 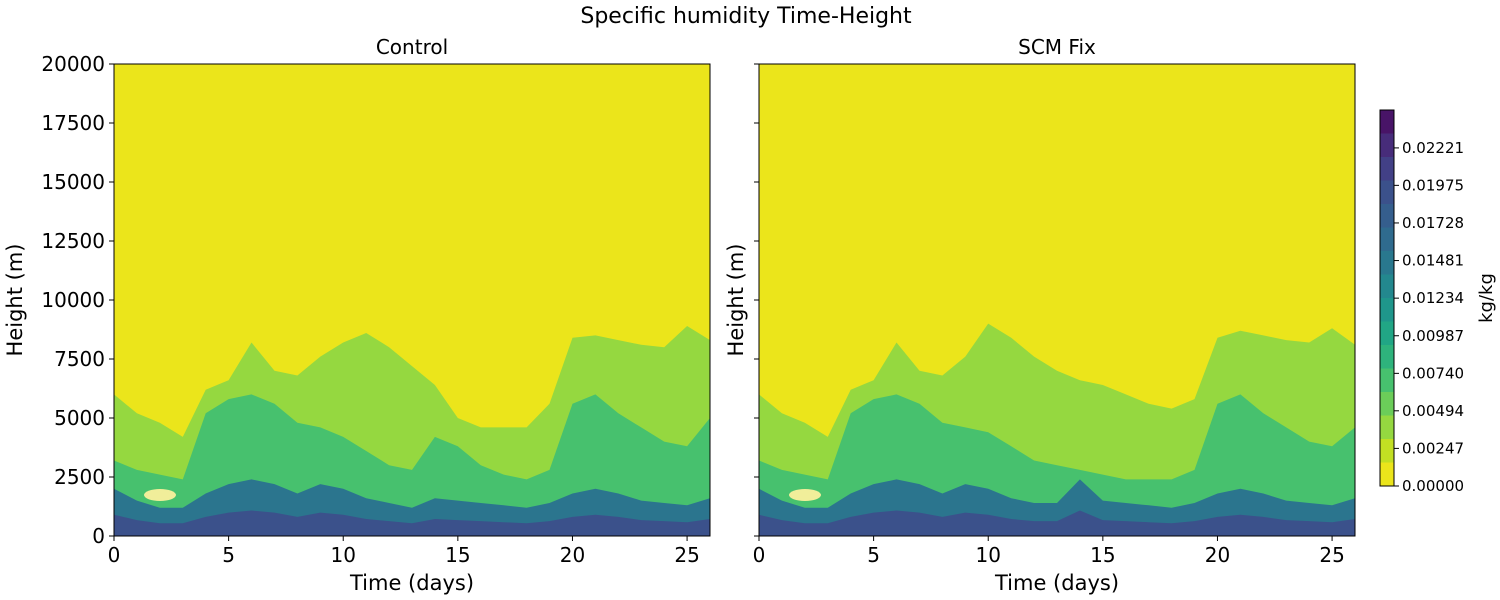 What do you see at coordinates (79, 418) in the screenshot?
I see `y-tick-label: 5000` at bounding box center [79, 418].